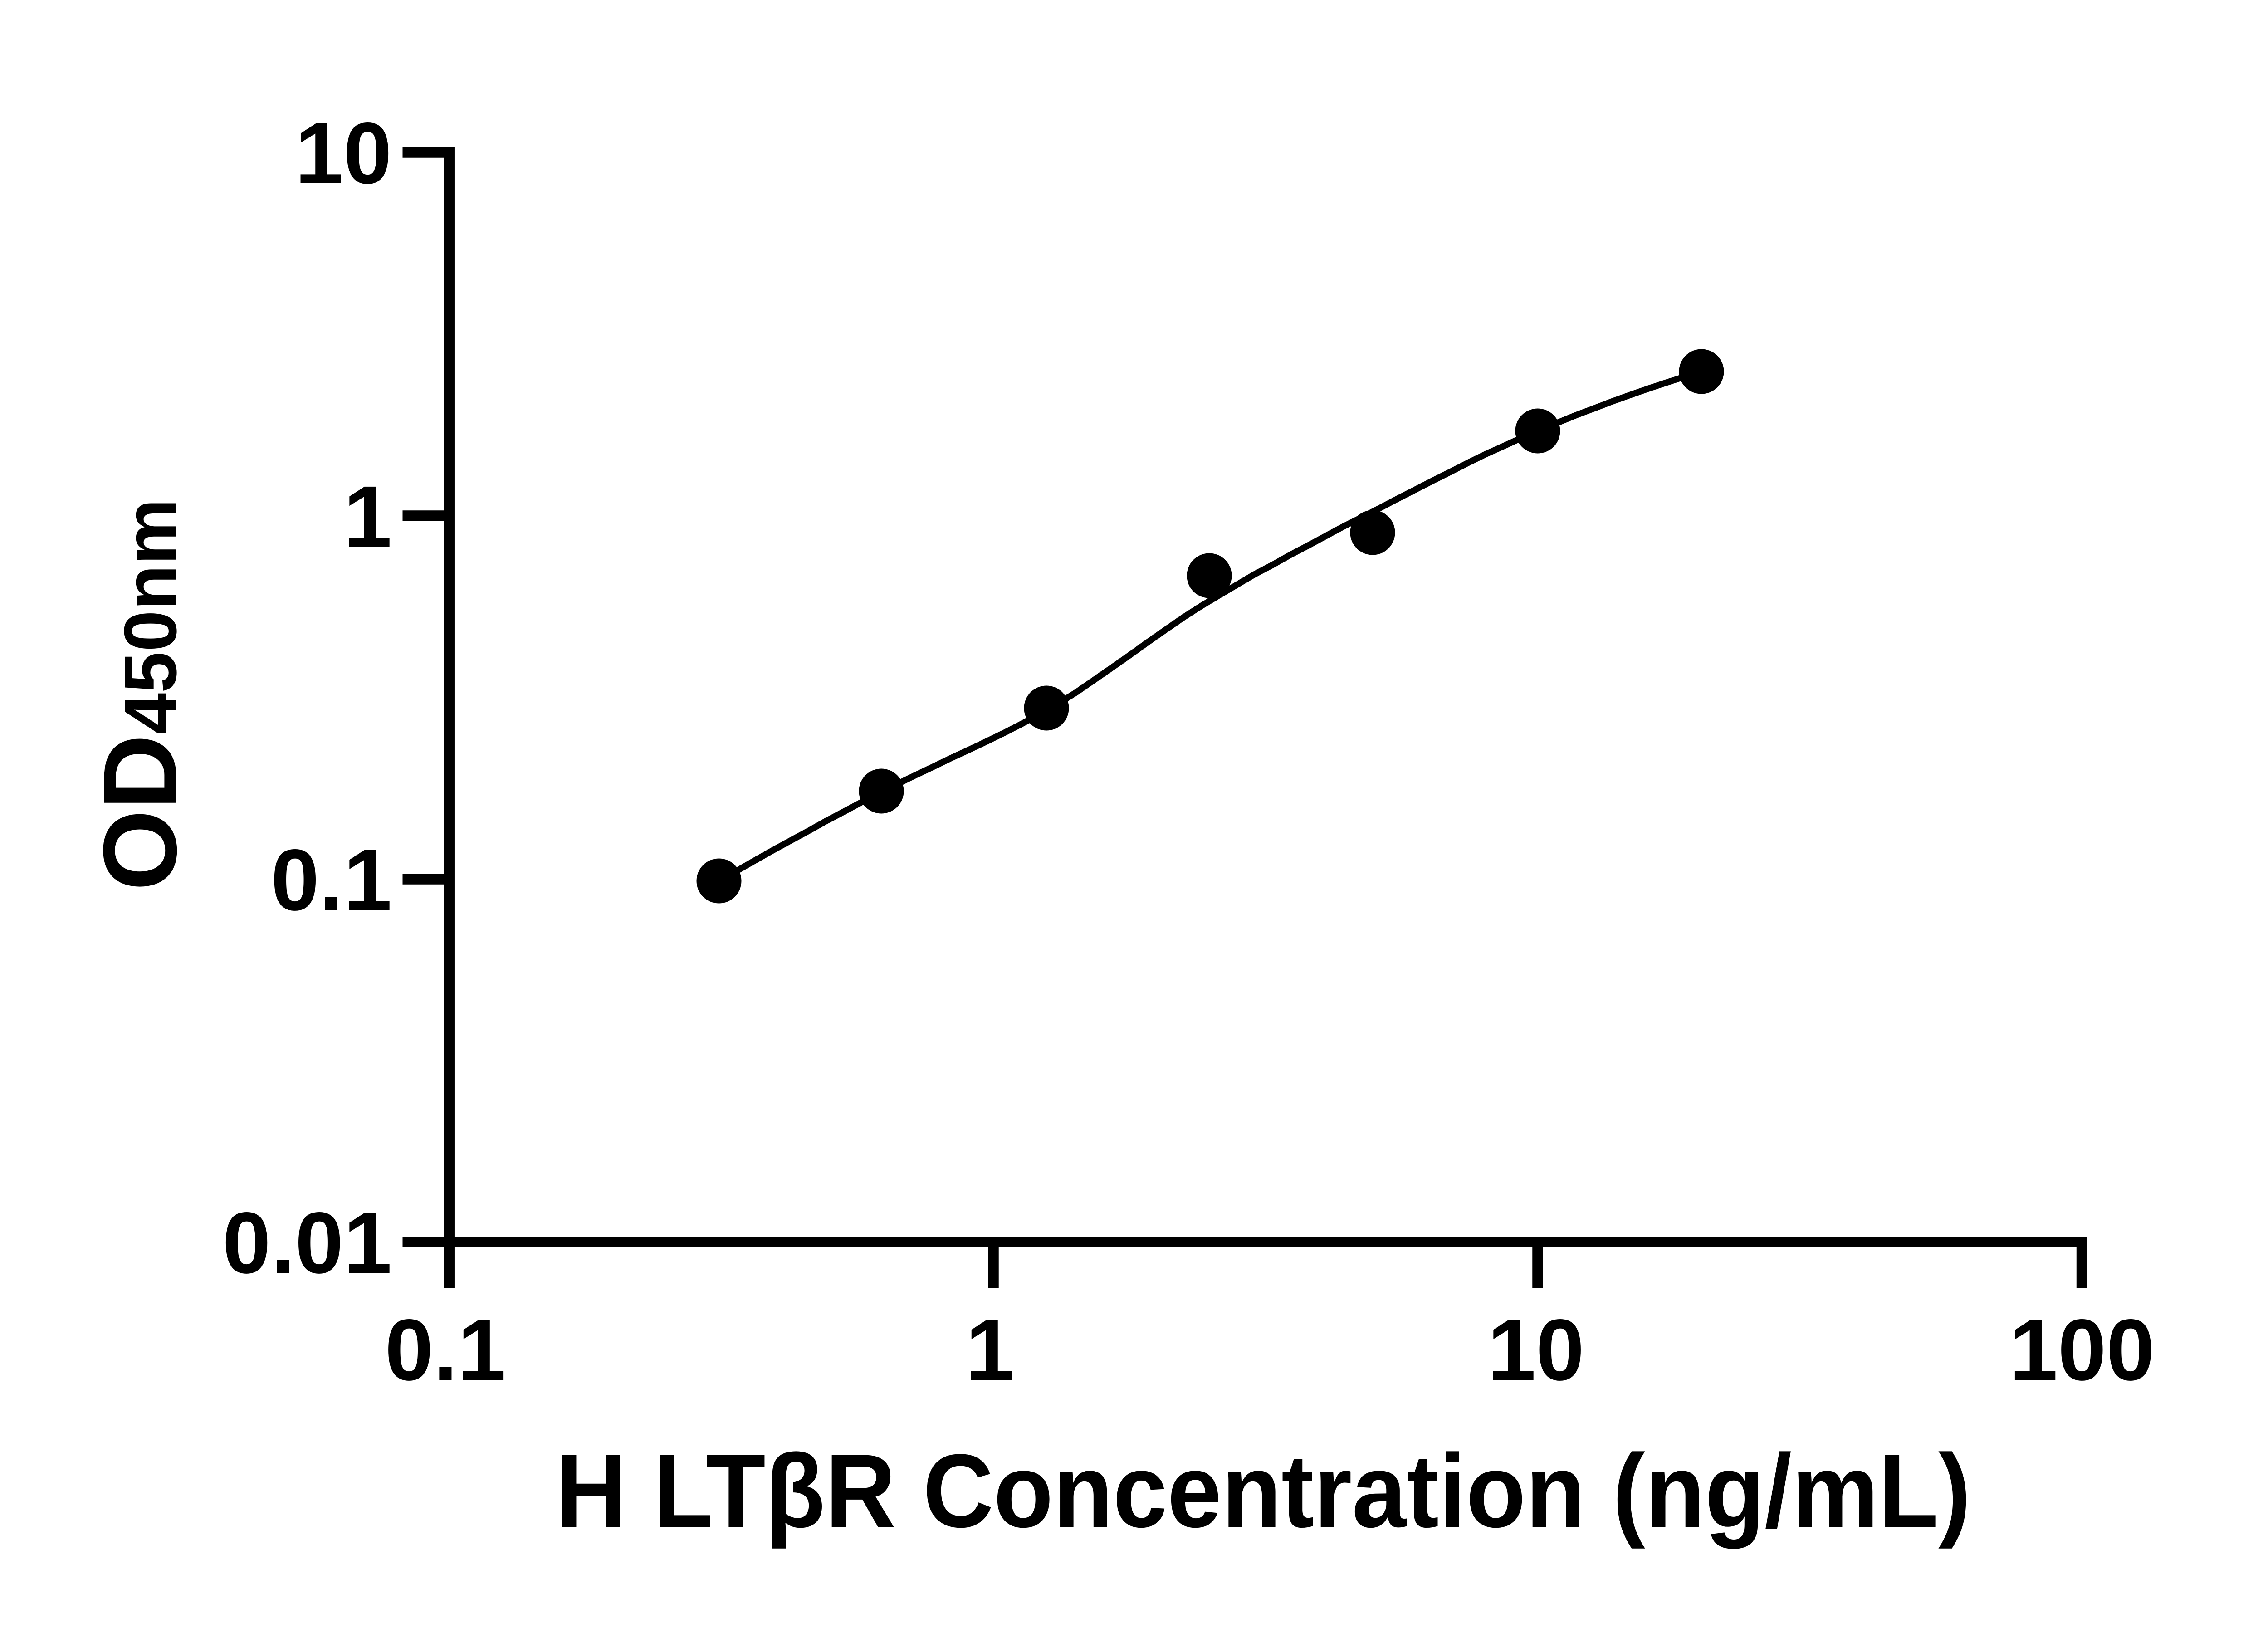 This screenshot has width=2268, height=1633. Describe the element at coordinates (2082, 1349) in the screenshot. I see `svg-text: 100` at that location.